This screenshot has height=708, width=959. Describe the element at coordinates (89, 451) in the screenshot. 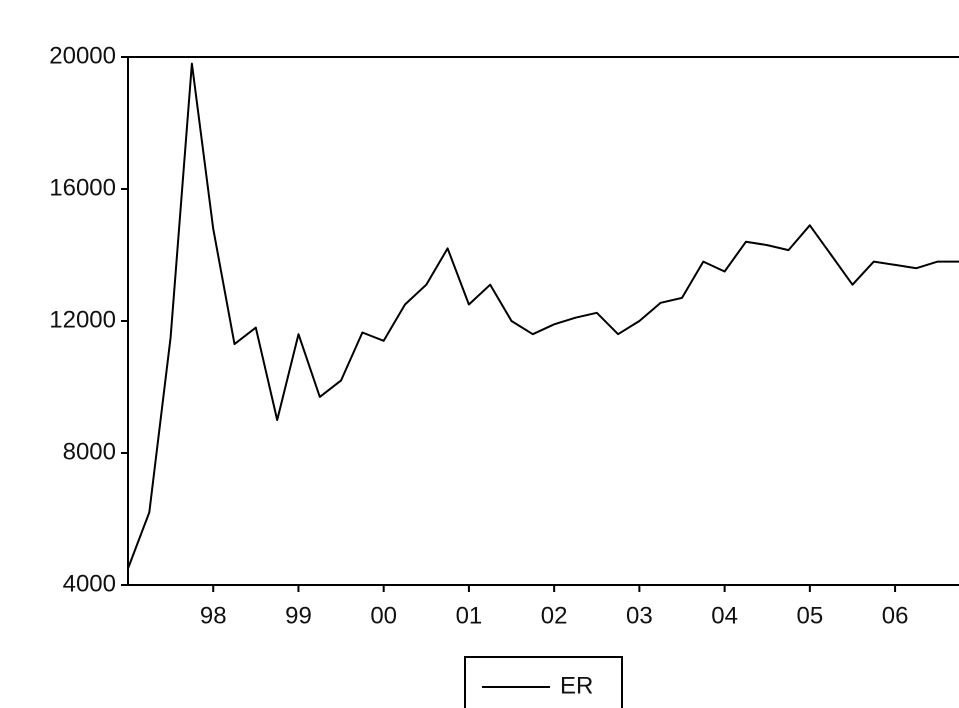

I see `y-tick-label: 8000` at that location.